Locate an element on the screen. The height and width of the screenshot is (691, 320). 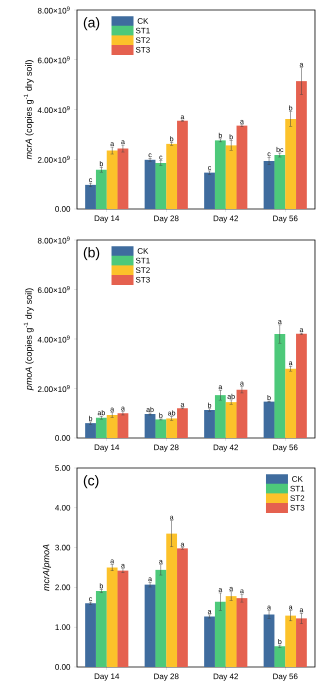
y-tick-label: 3.00 is located at coordinates (62, 547).